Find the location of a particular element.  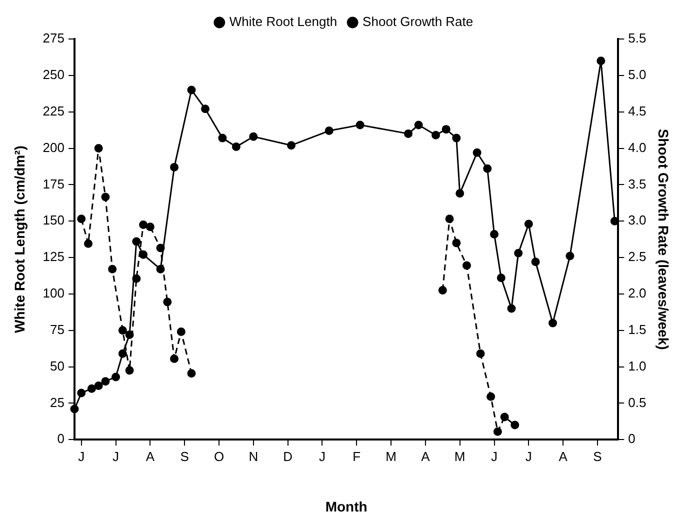

y2-tick-label: 3.5 is located at coordinates (637, 184).